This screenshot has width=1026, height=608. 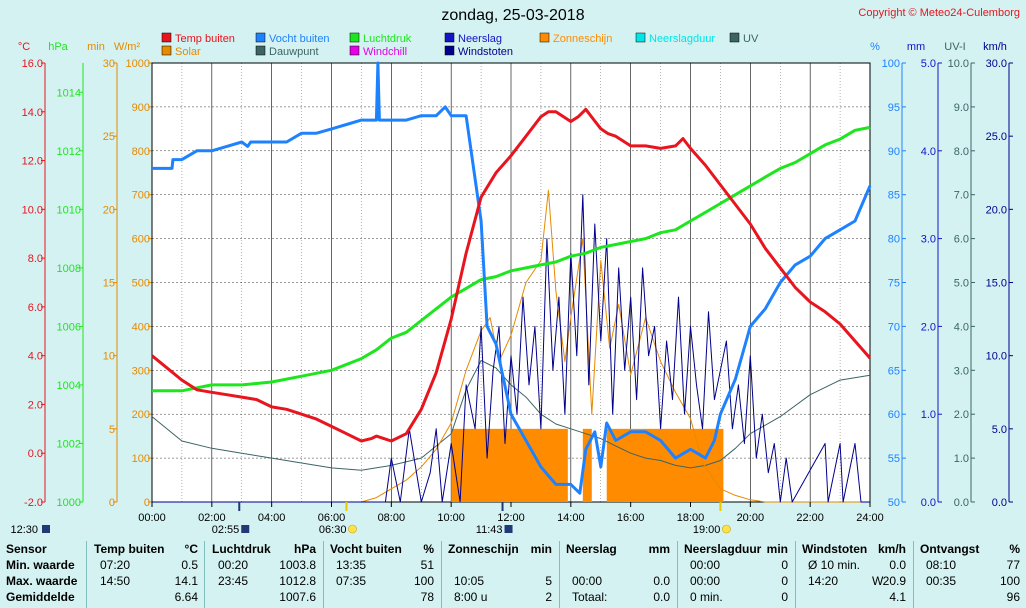 I want to click on stat-value: 5, so click(x=548, y=581).